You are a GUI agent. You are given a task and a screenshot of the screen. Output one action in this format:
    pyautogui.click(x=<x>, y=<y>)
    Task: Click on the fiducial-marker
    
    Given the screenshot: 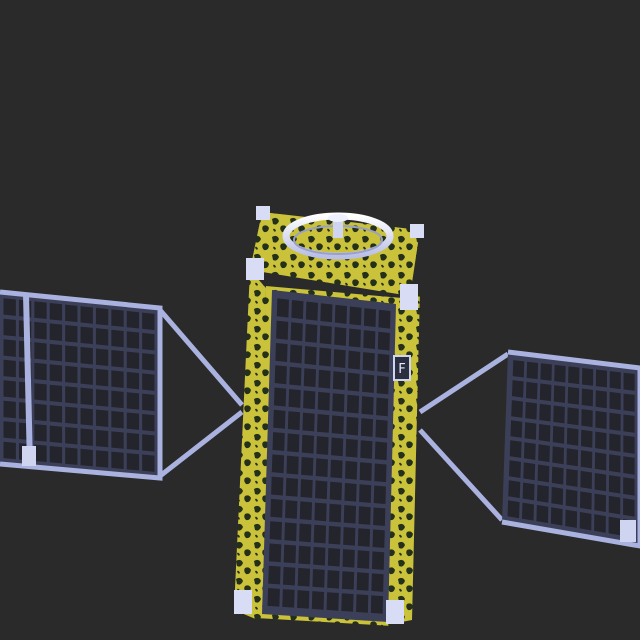 What is the action you would take?
    pyautogui.click(x=402, y=368)
    